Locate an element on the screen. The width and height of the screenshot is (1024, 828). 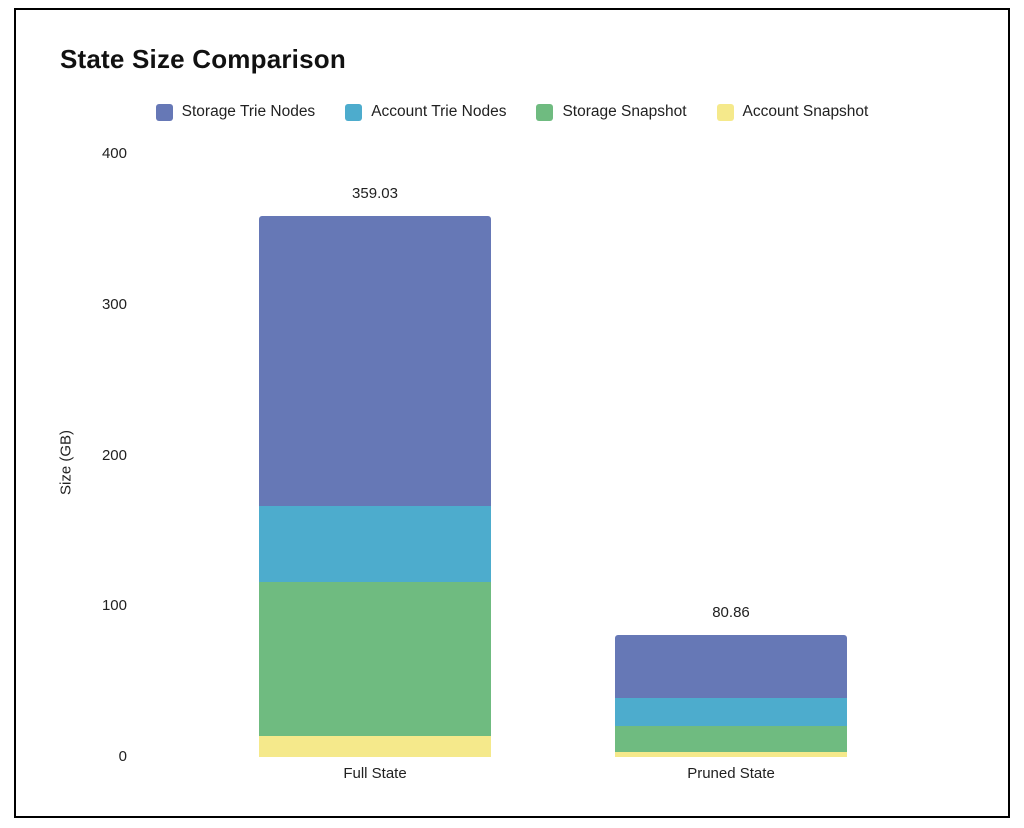
x-axis-category-label: Full State is located at coordinates (375, 773).